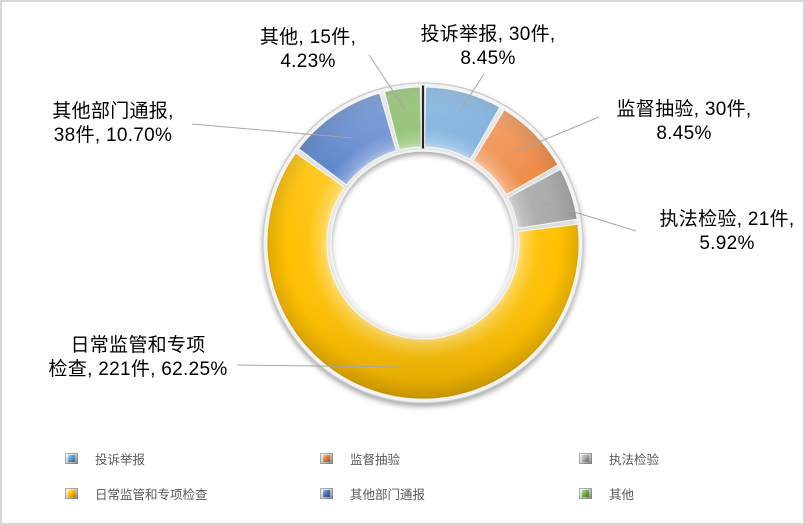 This screenshot has height=525, width=805. Describe the element at coordinates (684, 122) in the screenshot. I see `data-label-jiandu-chouyan: 监督抽验, 30件, 8.45%` at that location.